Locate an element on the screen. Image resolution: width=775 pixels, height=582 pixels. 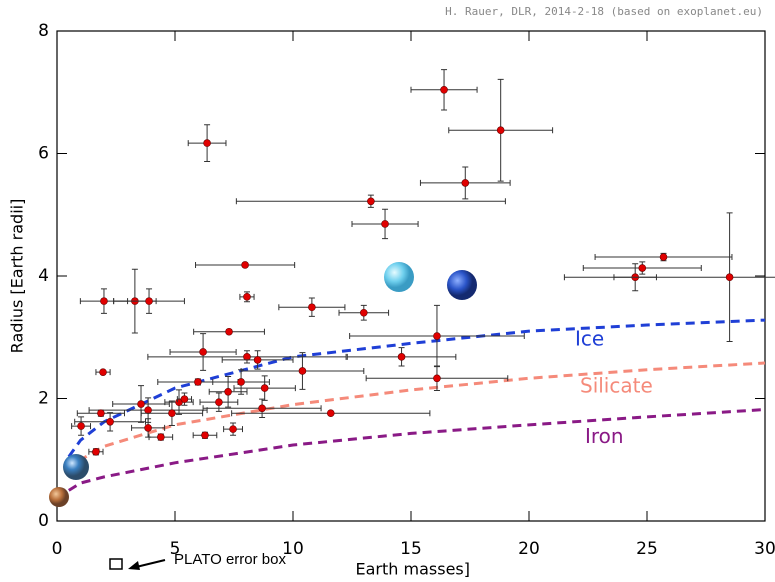
x-tick-label: 10 is located at coordinates (293, 549).